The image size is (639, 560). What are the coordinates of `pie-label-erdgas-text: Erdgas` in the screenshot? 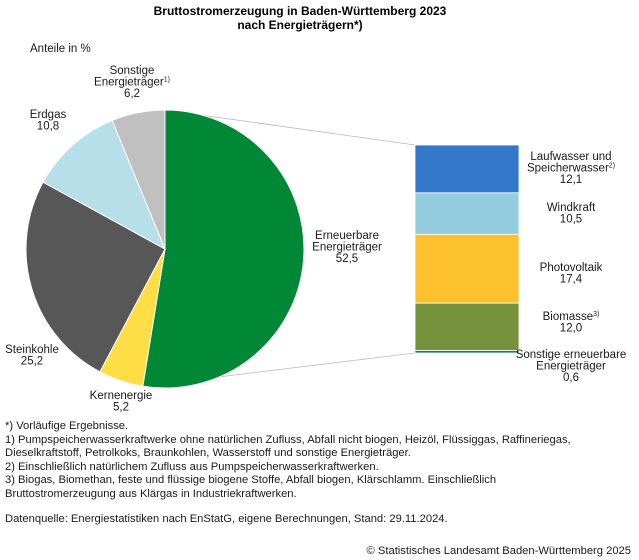 It's located at (48, 115).